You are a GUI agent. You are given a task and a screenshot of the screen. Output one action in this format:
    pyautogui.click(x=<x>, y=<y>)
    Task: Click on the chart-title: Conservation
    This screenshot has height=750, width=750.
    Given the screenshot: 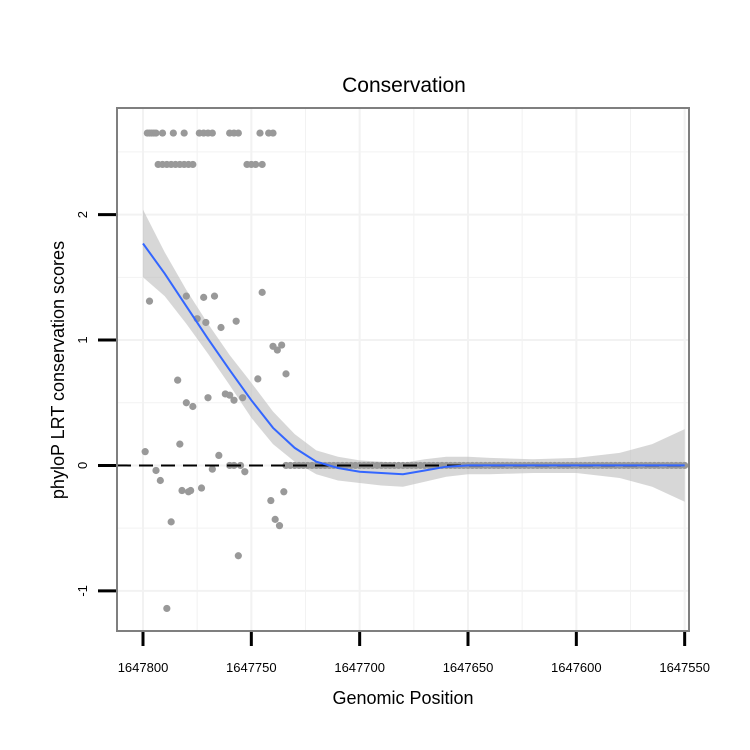 What is the action you would take?
    pyautogui.click(x=404, y=85)
    